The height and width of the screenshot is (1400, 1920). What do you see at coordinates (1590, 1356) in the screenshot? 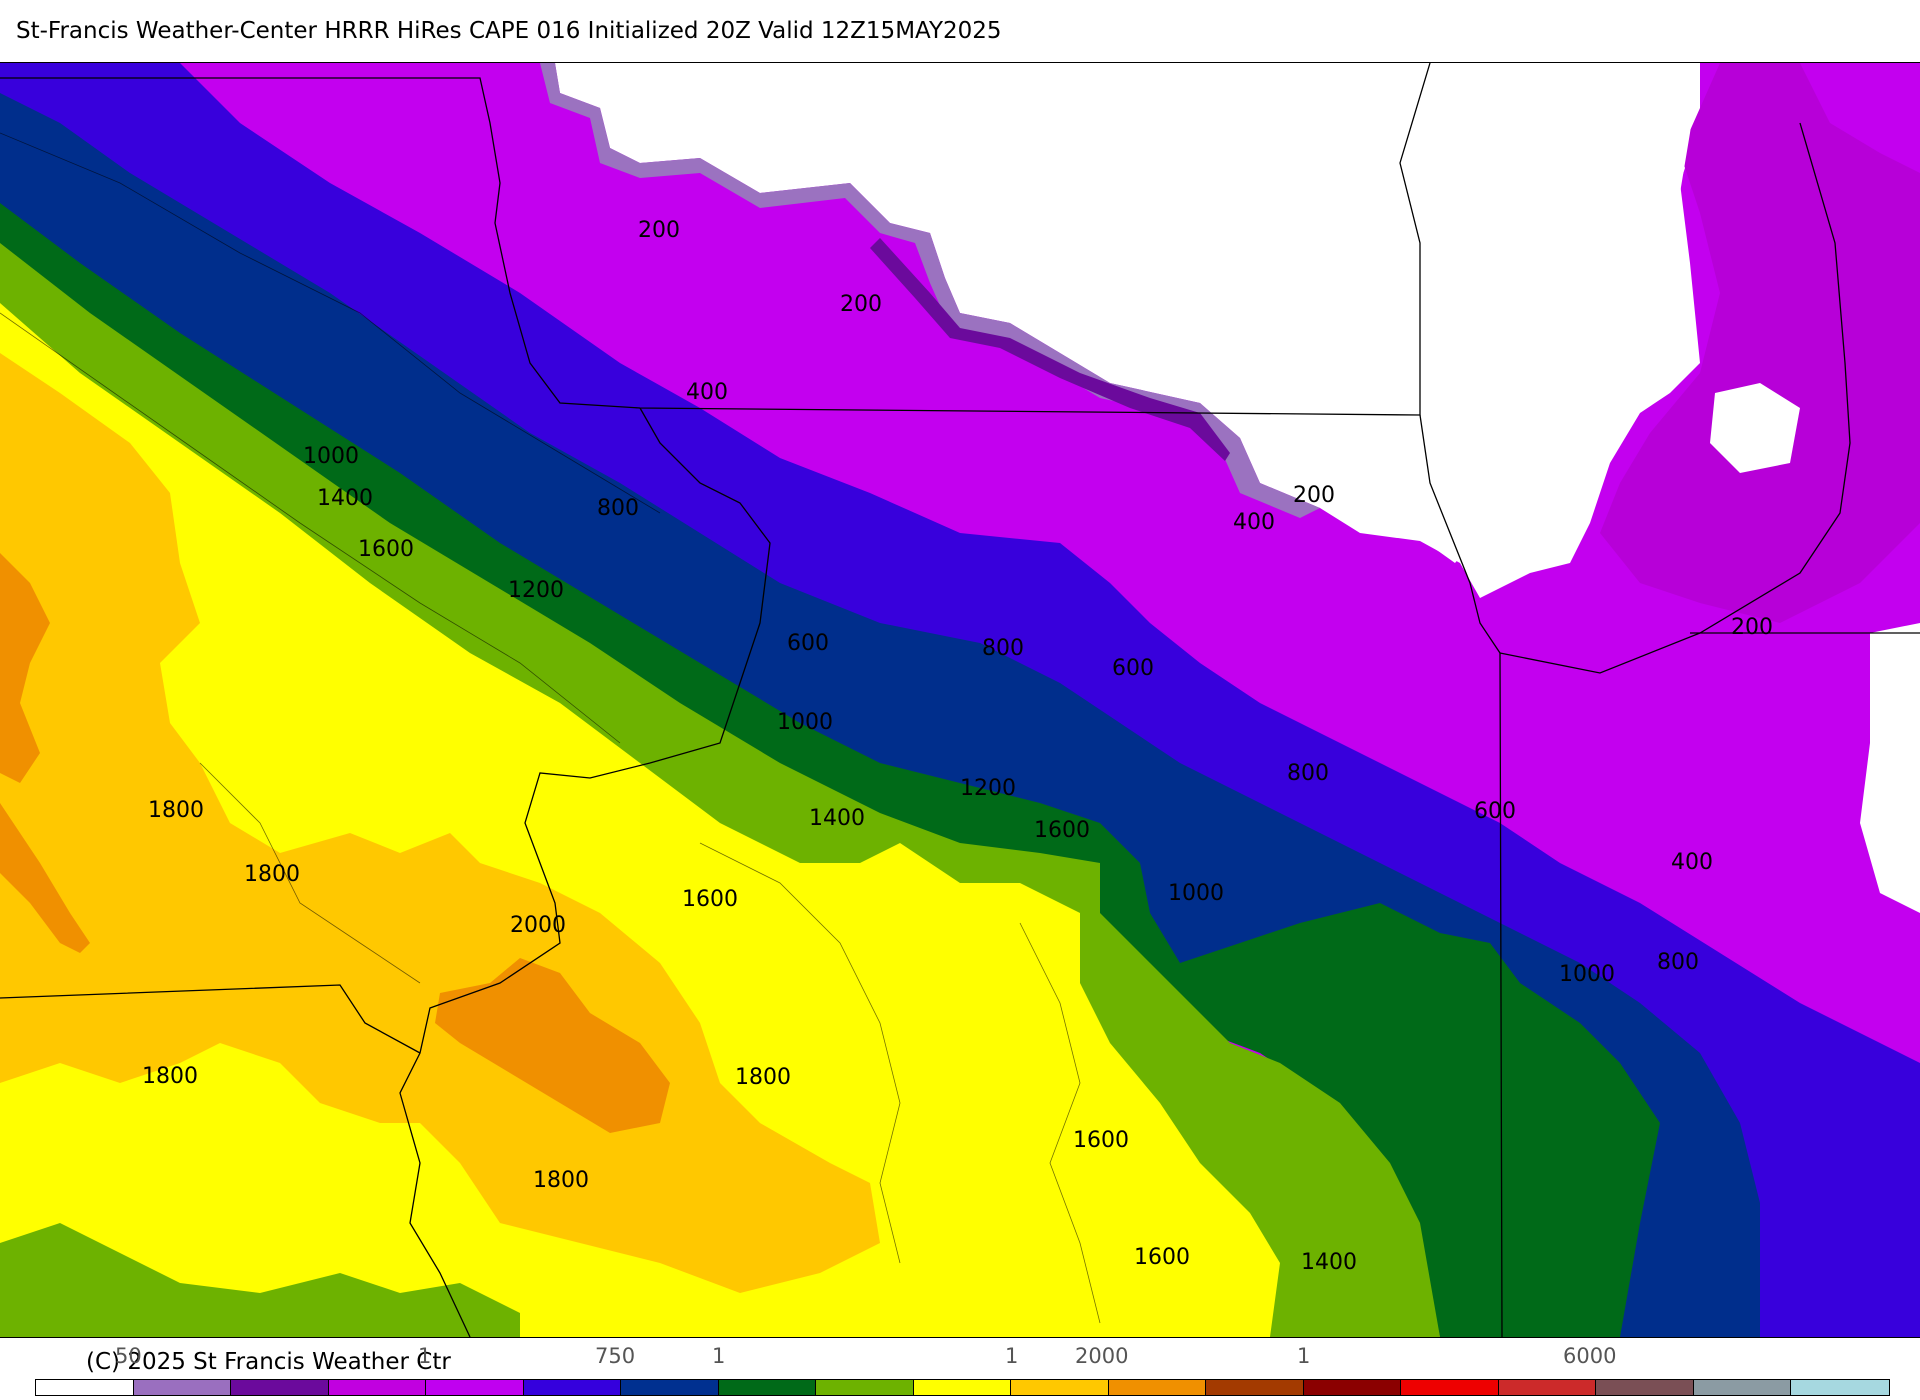
I see `colorbar-tick-label: 6000` at bounding box center [1590, 1356].